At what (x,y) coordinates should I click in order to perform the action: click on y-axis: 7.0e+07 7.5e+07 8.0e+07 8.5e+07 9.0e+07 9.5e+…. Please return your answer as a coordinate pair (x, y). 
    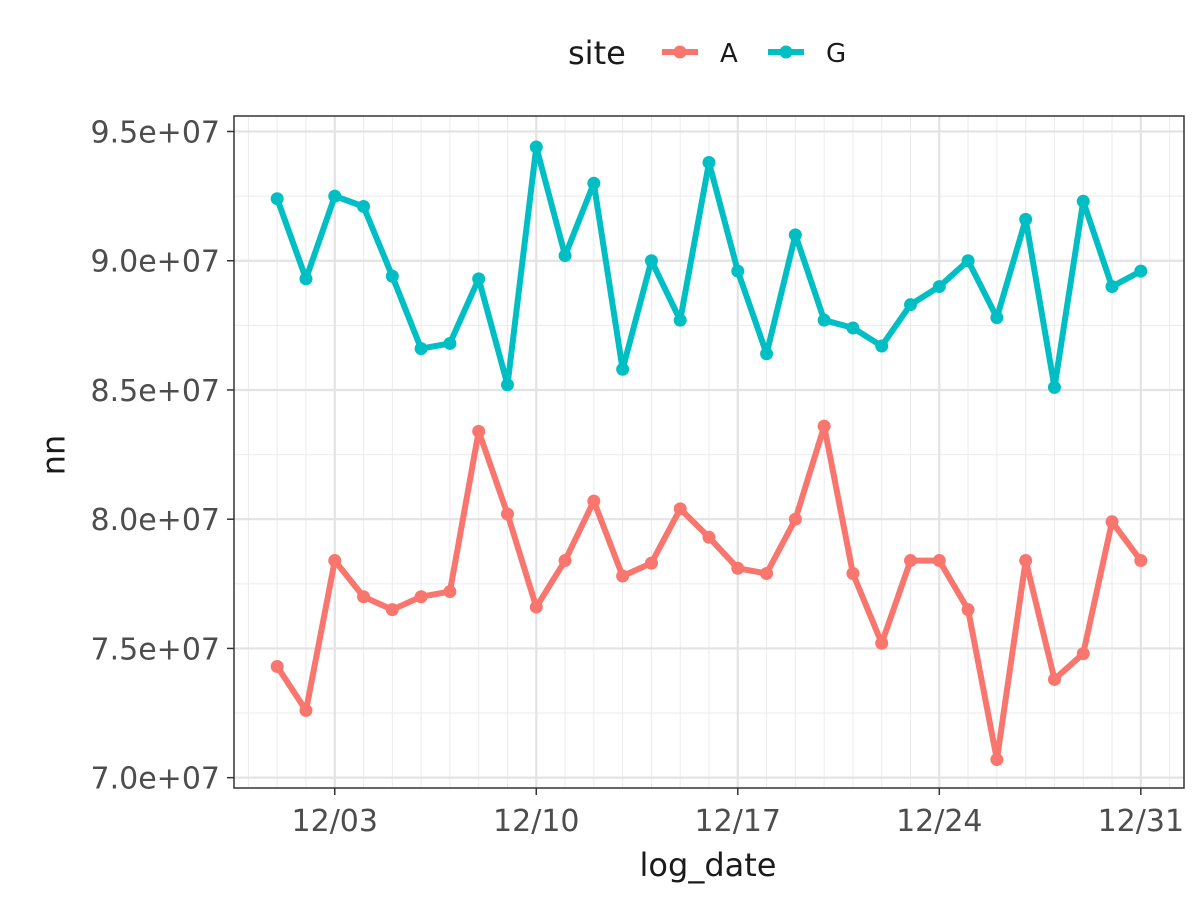
    Looking at the image, I should click on (162, 456).